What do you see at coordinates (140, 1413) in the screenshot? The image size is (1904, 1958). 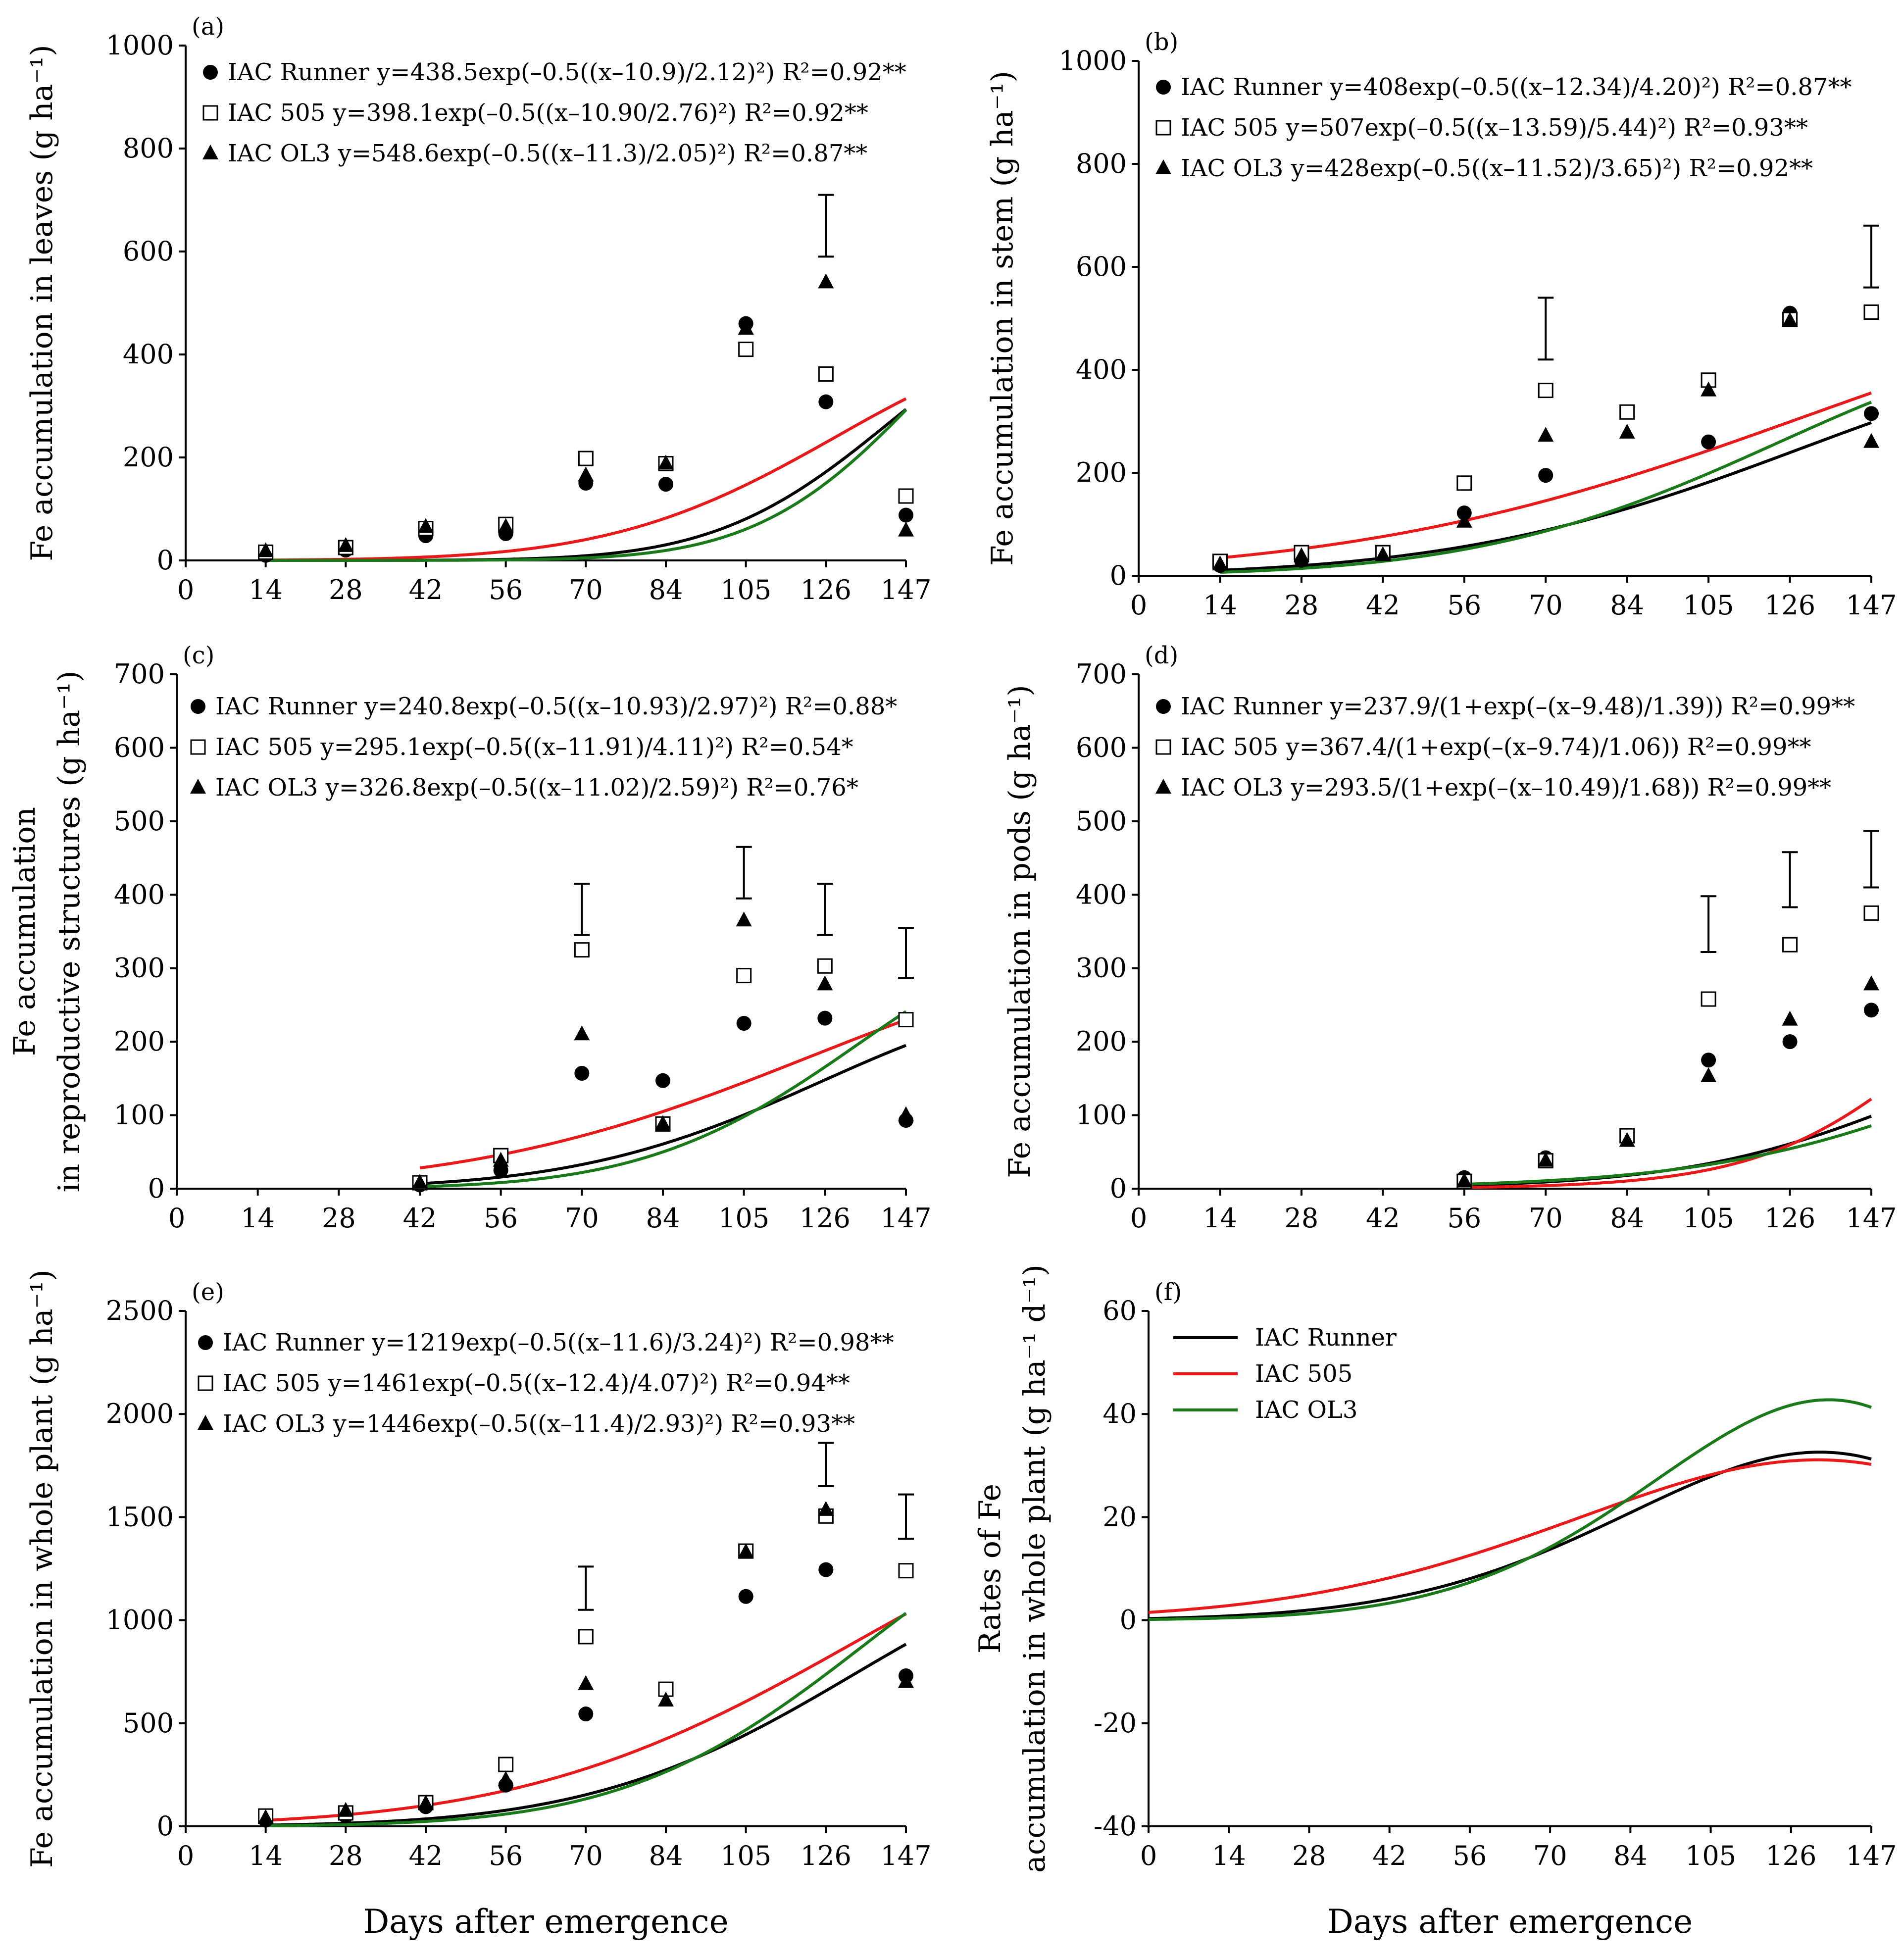 I see `y-tick-label: 2000` at bounding box center [140, 1413].